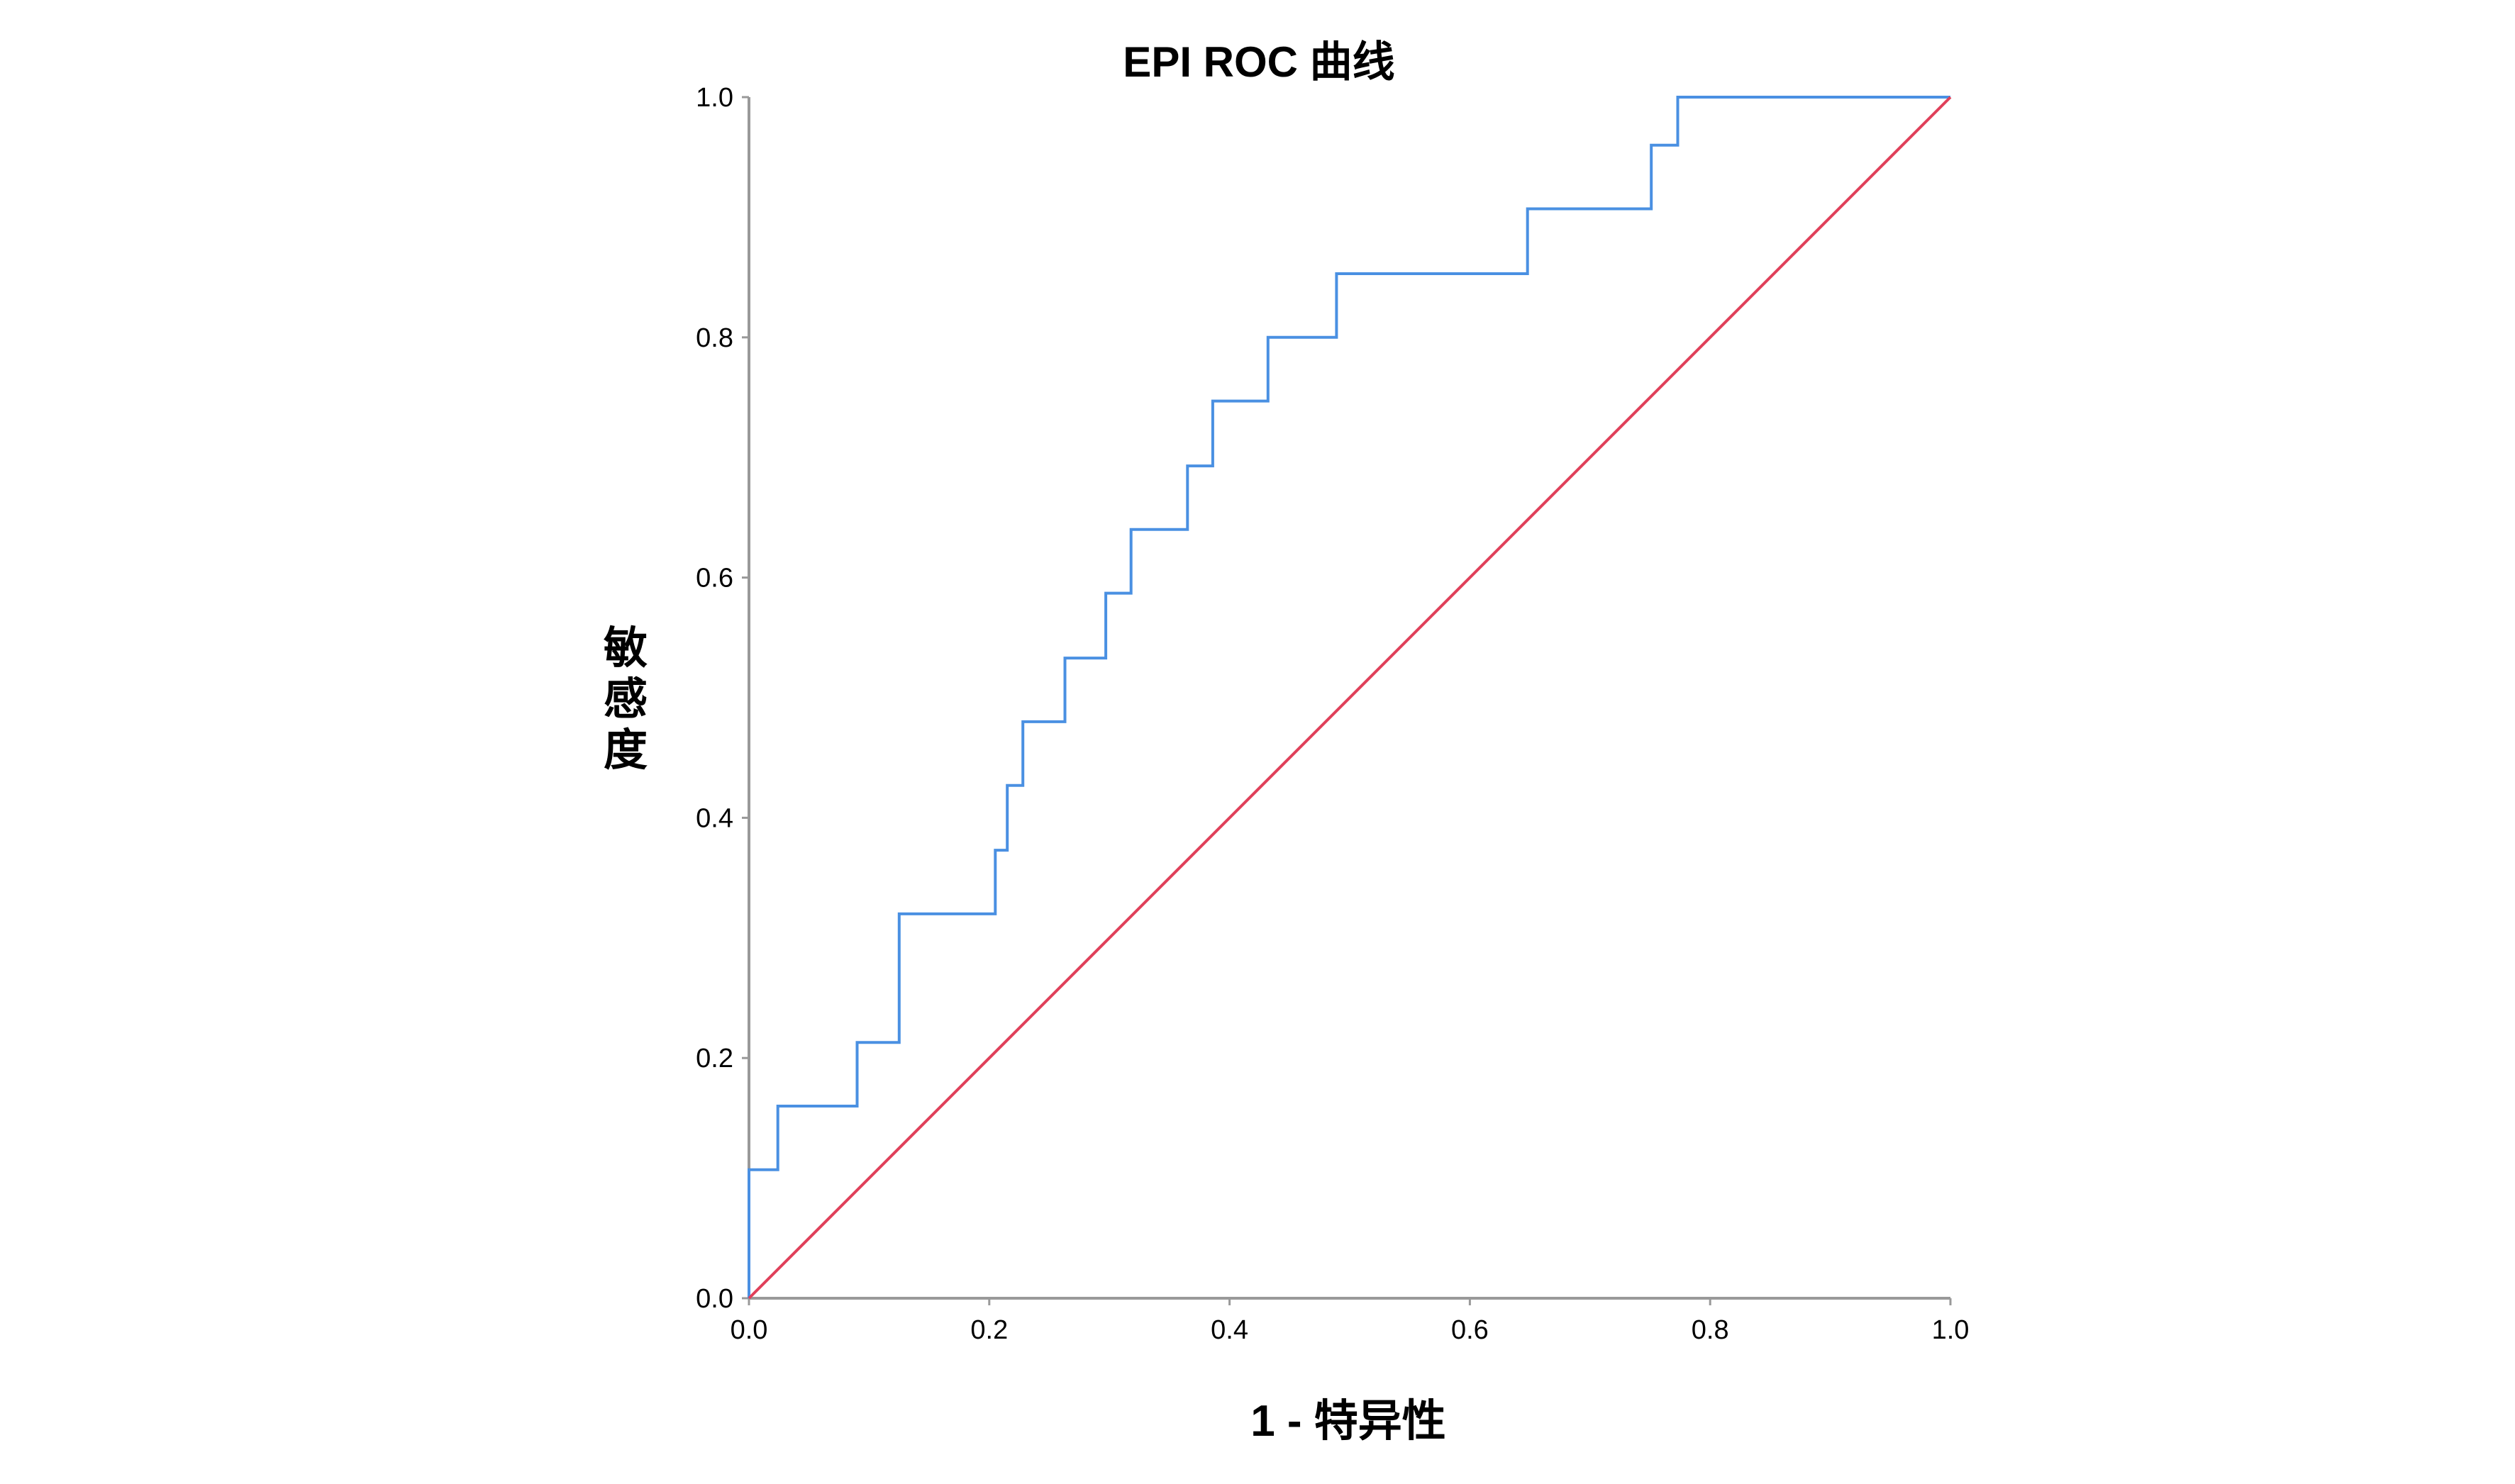 The height and width of the screenshot is (1484, 2515). What do you see at coordinates (989, 1330) in the screenshot?
I see `x-tick-label: 0.2` at bounding box center [989, 1330].